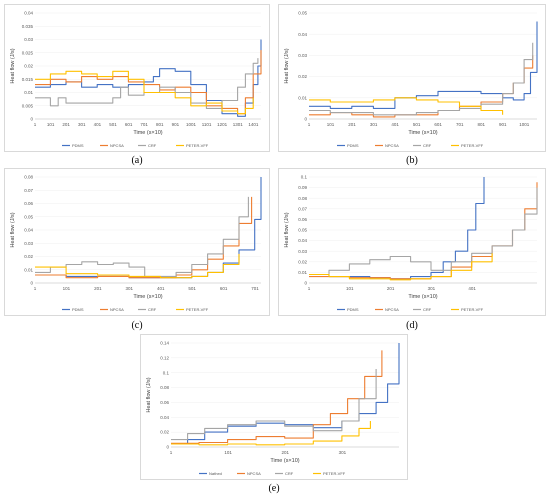 The height and width of the screenshot is (498, 550). What do you see at coordinates (238, 124) in the screenshot?
I see `x-tick-label: 1301` at bounding box center [238, 124].